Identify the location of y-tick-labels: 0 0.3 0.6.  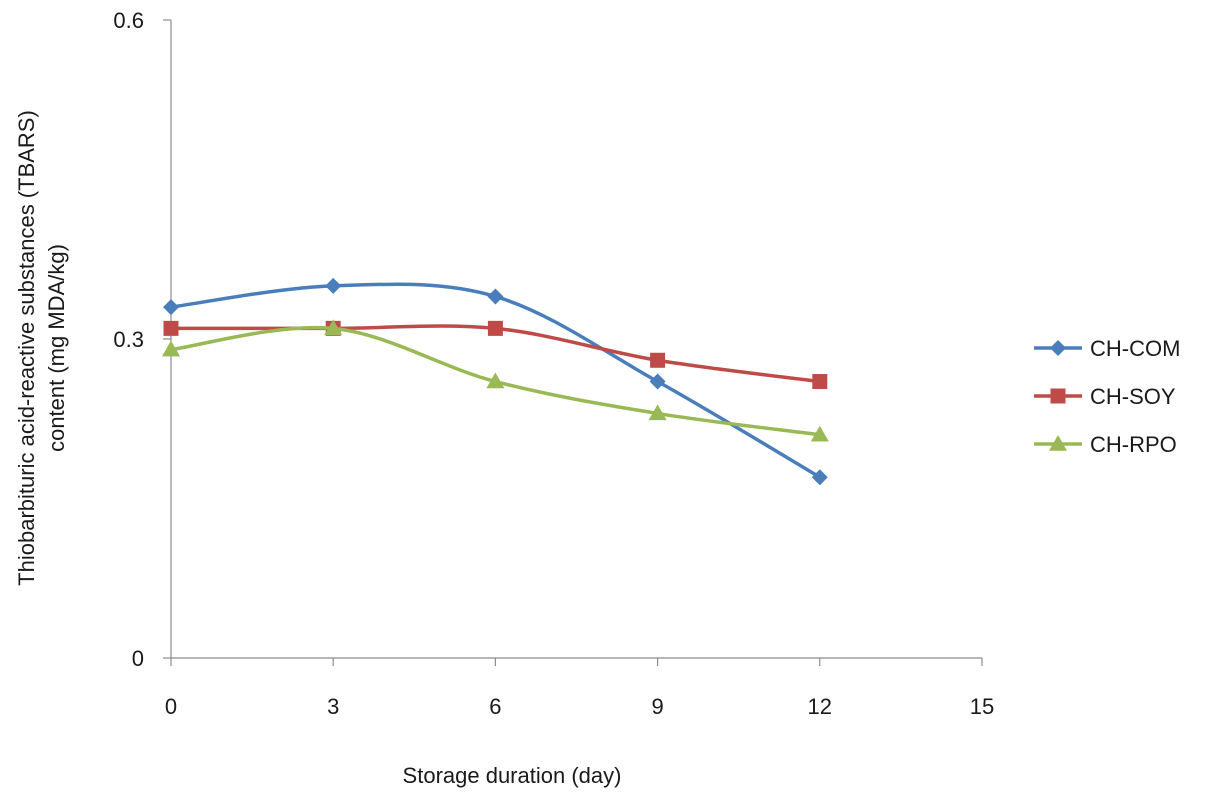
(128, 339).